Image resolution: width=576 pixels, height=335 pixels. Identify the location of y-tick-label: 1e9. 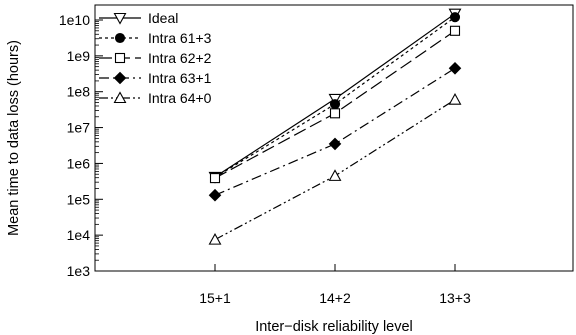
(79, 56).